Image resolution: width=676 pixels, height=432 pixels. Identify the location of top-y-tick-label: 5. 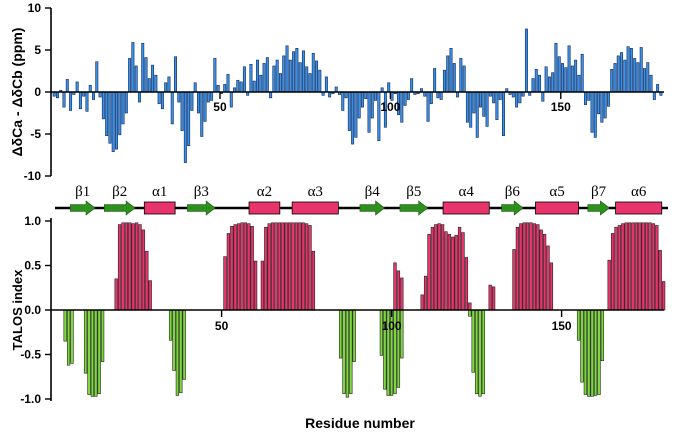
(37, 50).